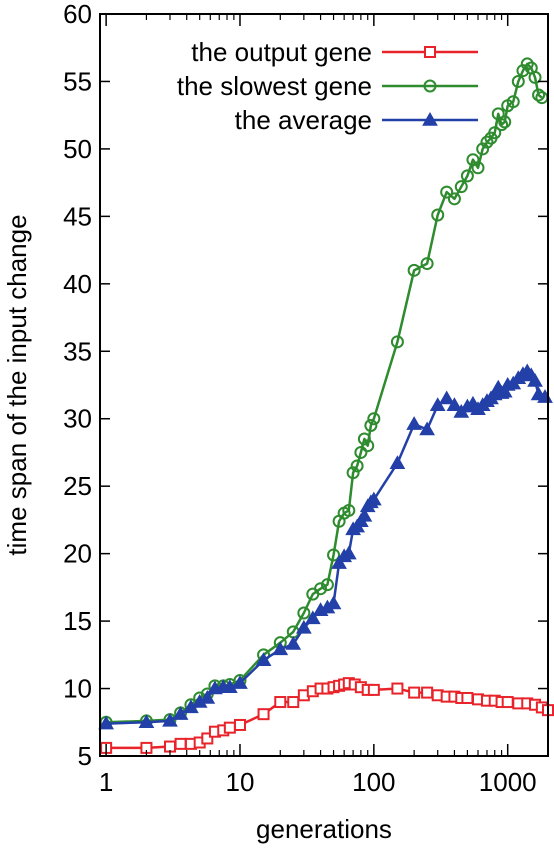 The image size is (554, 853). I want to click on y-tick-label: 40, so click(77, 284).